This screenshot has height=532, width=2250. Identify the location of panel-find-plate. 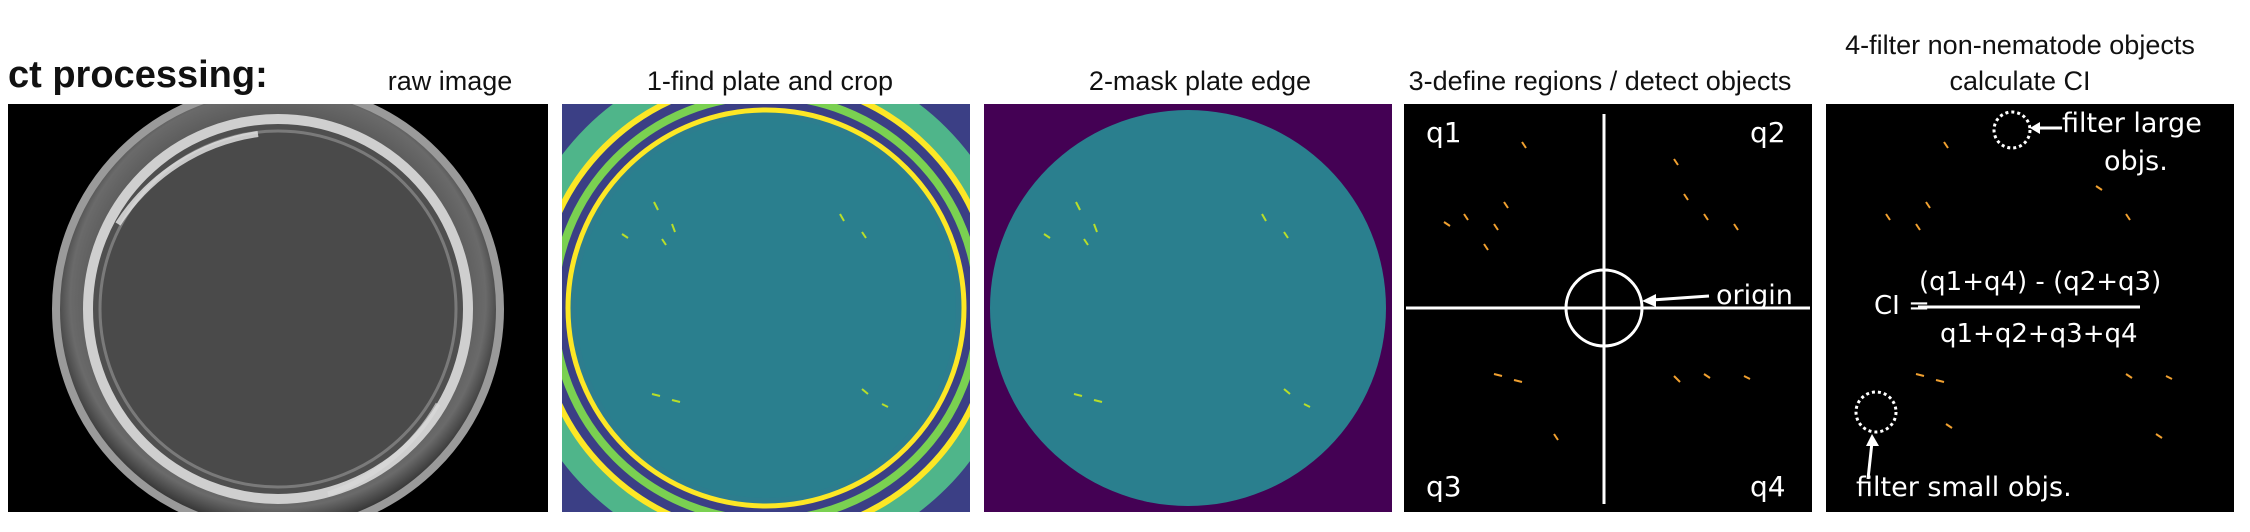
(766, 308).